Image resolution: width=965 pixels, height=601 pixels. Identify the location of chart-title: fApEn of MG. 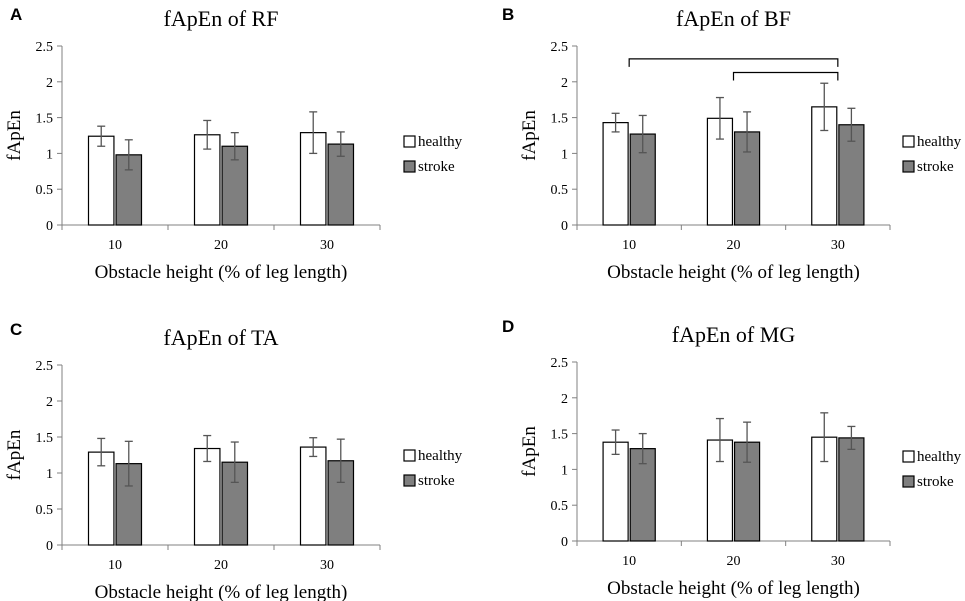
(734, 334).